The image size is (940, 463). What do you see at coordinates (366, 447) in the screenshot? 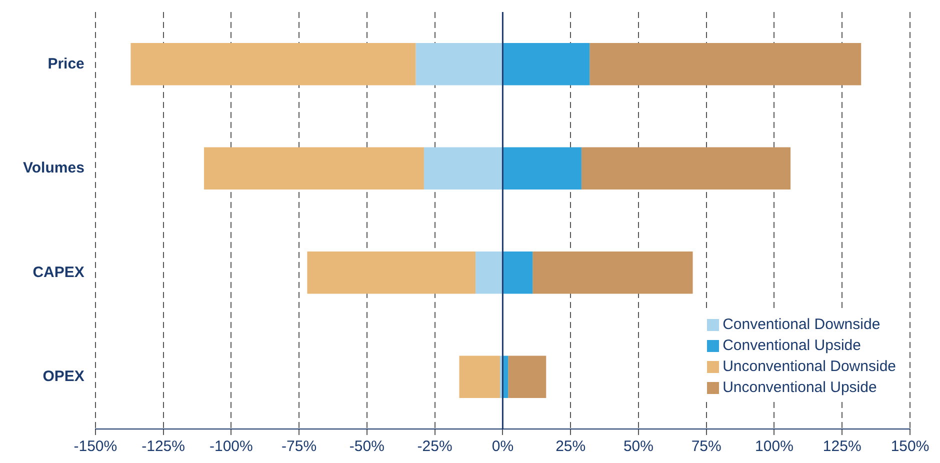
I see `x-tick-label: -50%` at bounding box center [366, 447].